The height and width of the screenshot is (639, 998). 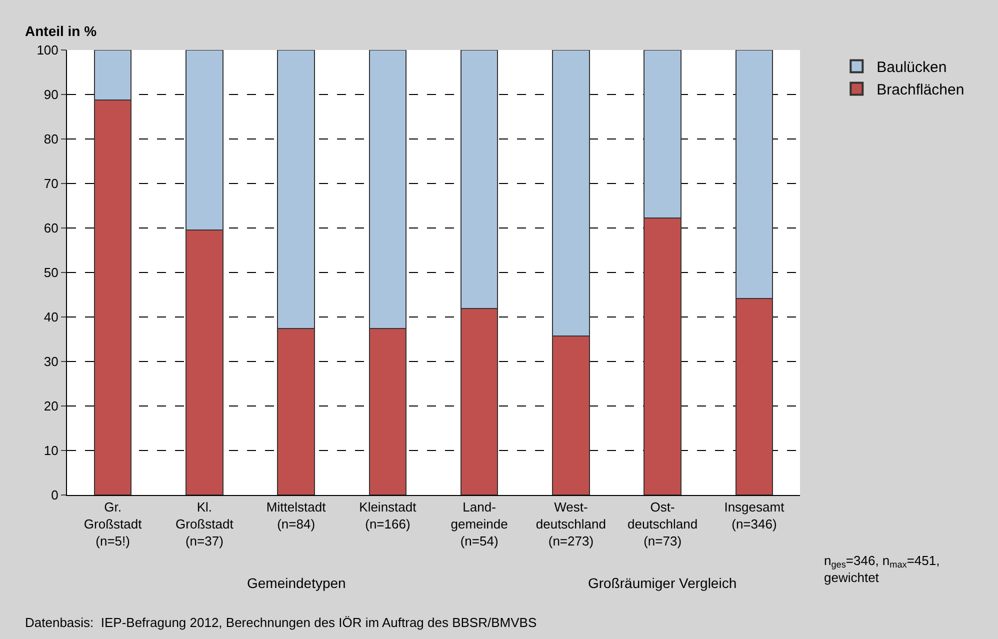 What do you see at coordinates (51, 406) in the screenshot?
I see `y-tick-label: 20` at bounding box center [51, 406].